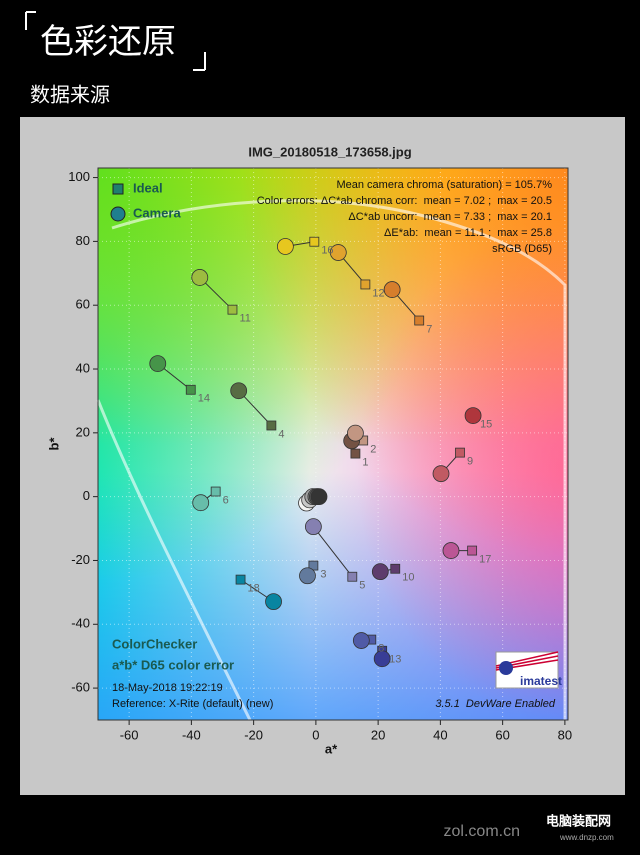  Describe the element at coordinates (332, 552) in the screenshot. I see `error-line` at that location.